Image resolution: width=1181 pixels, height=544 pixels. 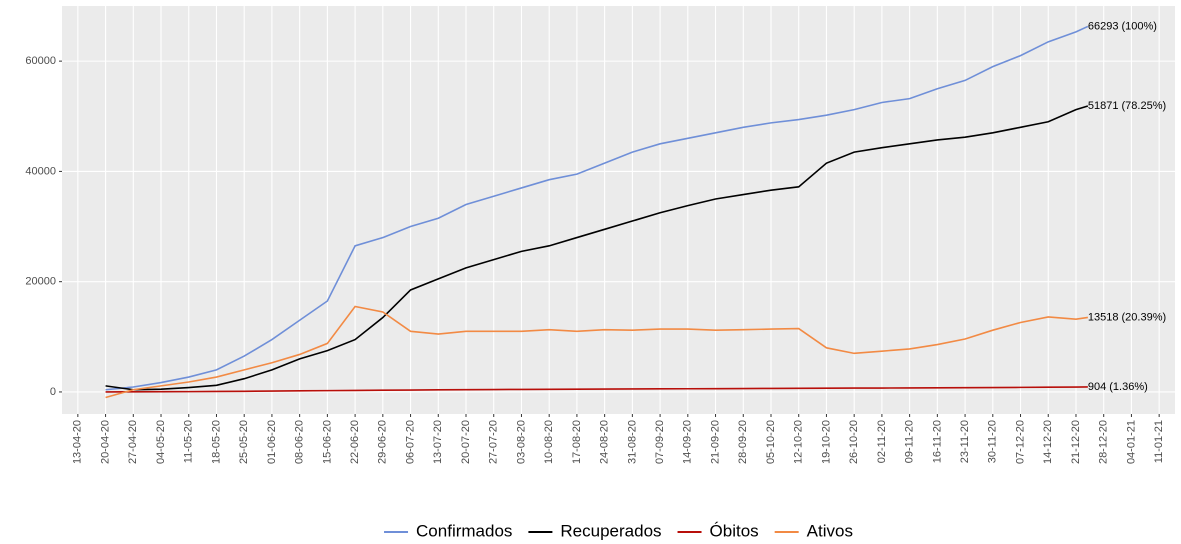 I want to click on x-tick-label: 10-08-20, so click(x=549, y=442).